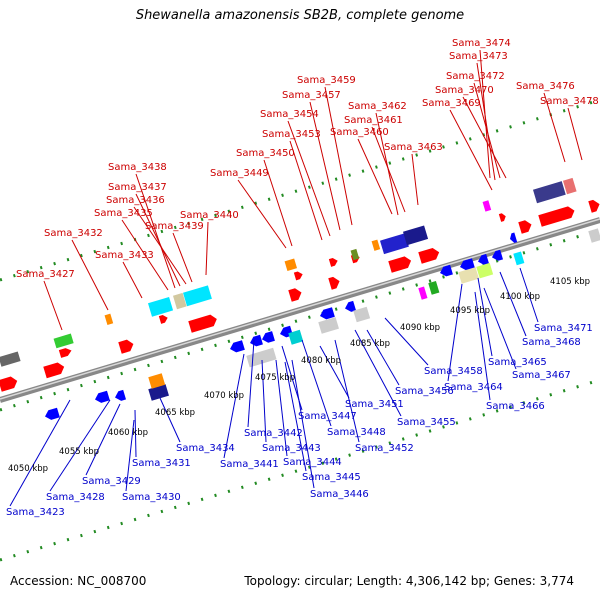 This screenshot has height=600, width=600. Describe the element at coordinates (451, 103) in the screenshot. I see `gene-label-top: Sama_3469` at that location.